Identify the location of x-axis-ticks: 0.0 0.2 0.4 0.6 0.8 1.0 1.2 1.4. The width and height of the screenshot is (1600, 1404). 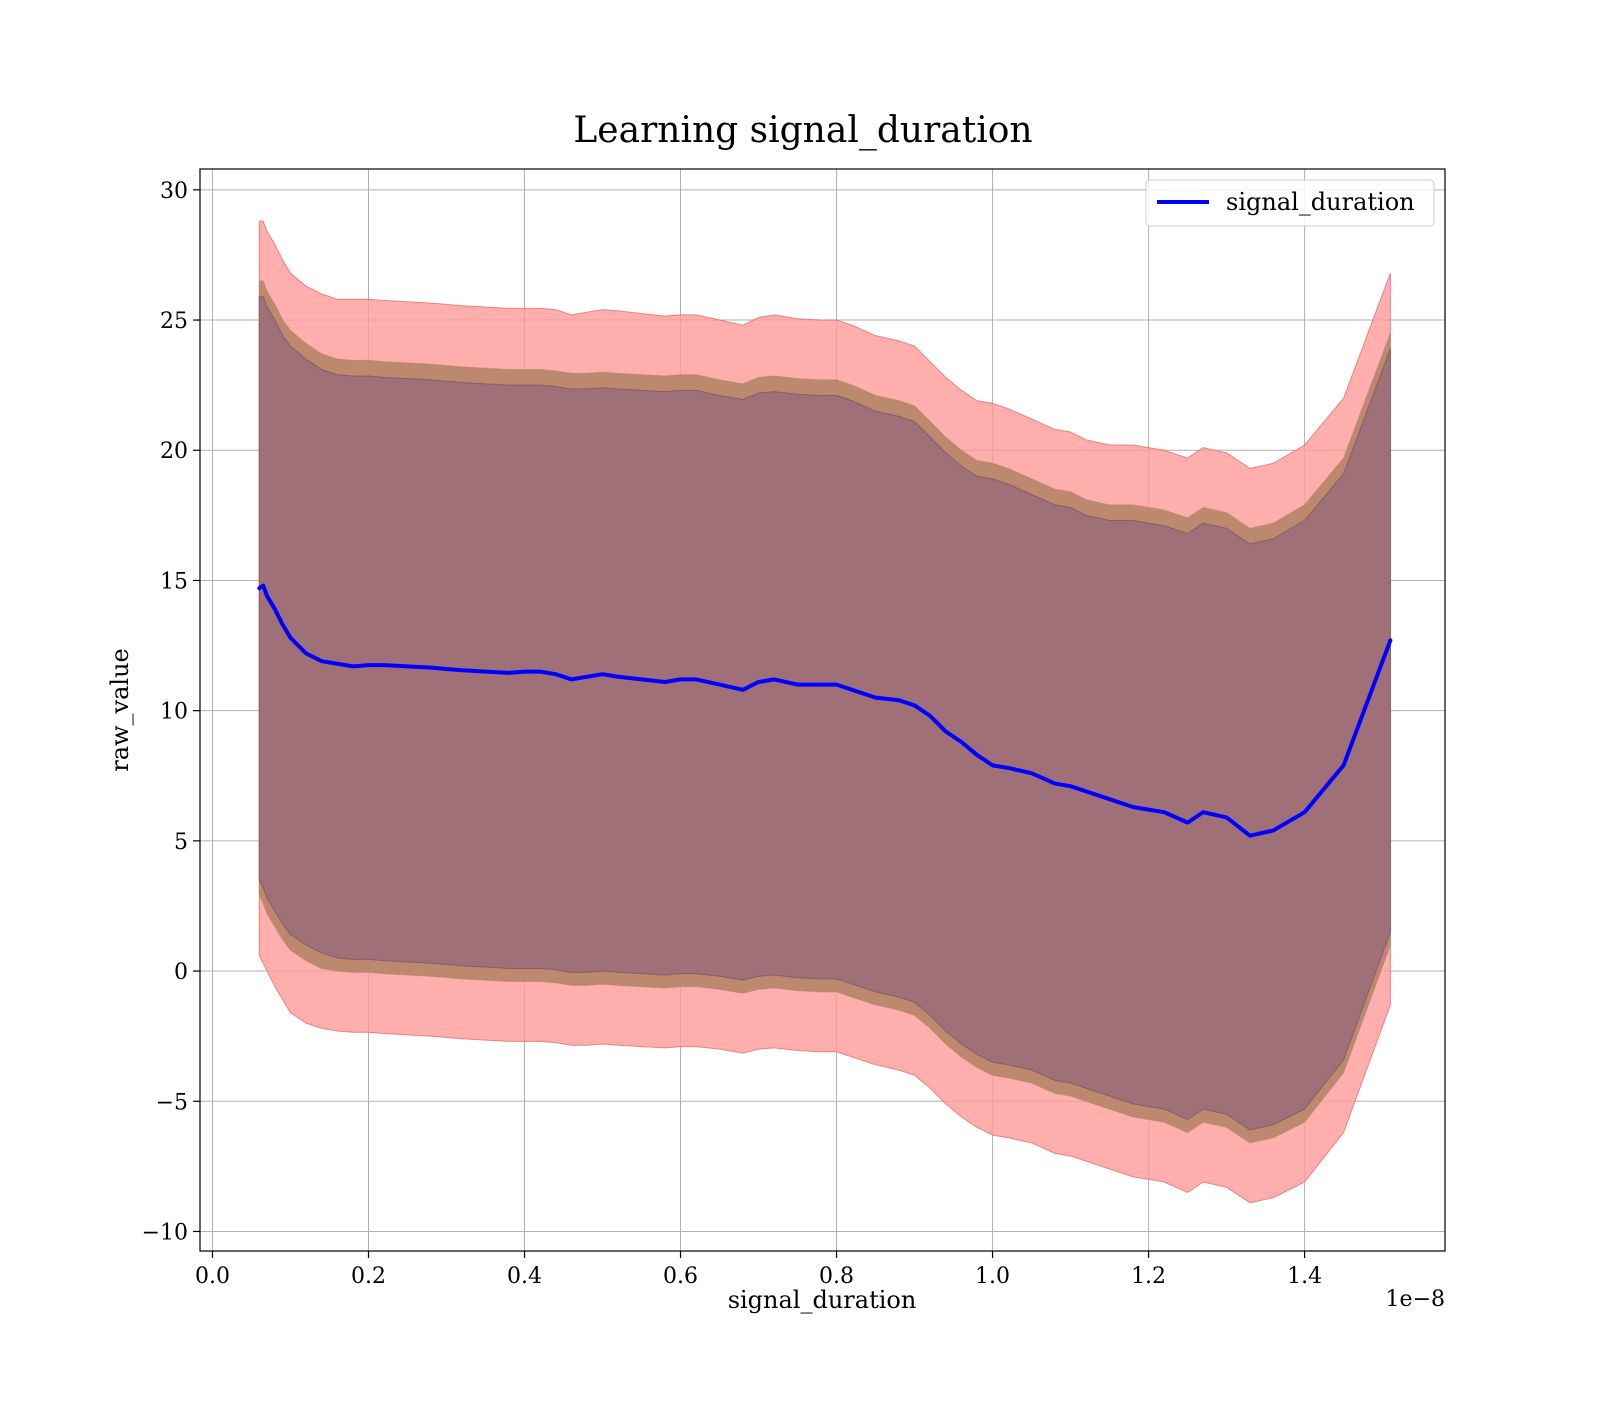
(758, 1270).